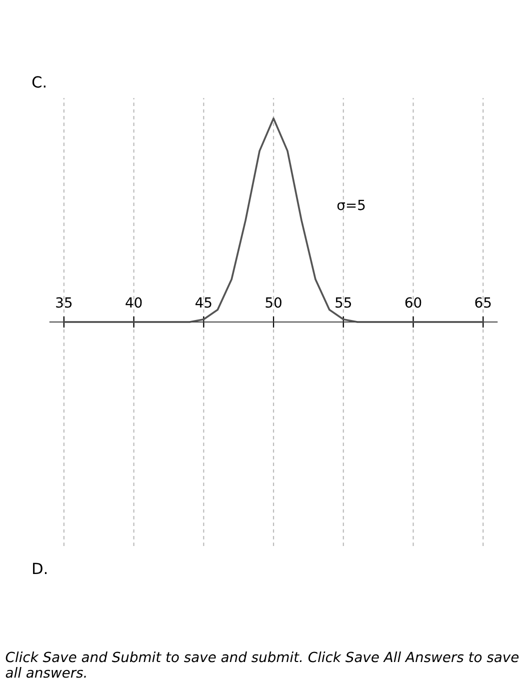  What do you see at coordinates (262, 665) in the screenshot?
I see `text: Click Save and Submit to save and submit. Click Save All Answers to save all answers.` at bounding box center [262, 665].